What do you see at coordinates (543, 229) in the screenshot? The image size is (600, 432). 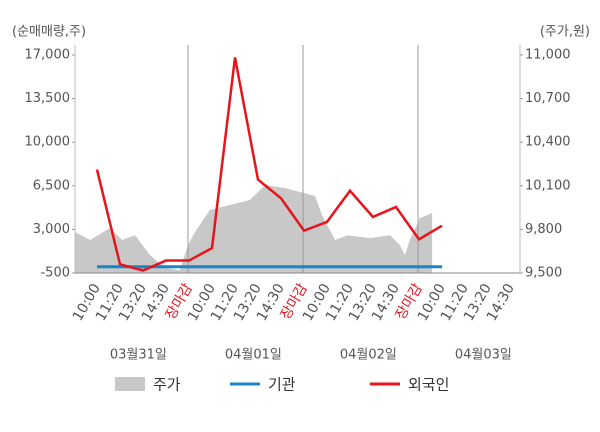 I see `y2-tick-label: 9,800` at bounding box center [543, 229].